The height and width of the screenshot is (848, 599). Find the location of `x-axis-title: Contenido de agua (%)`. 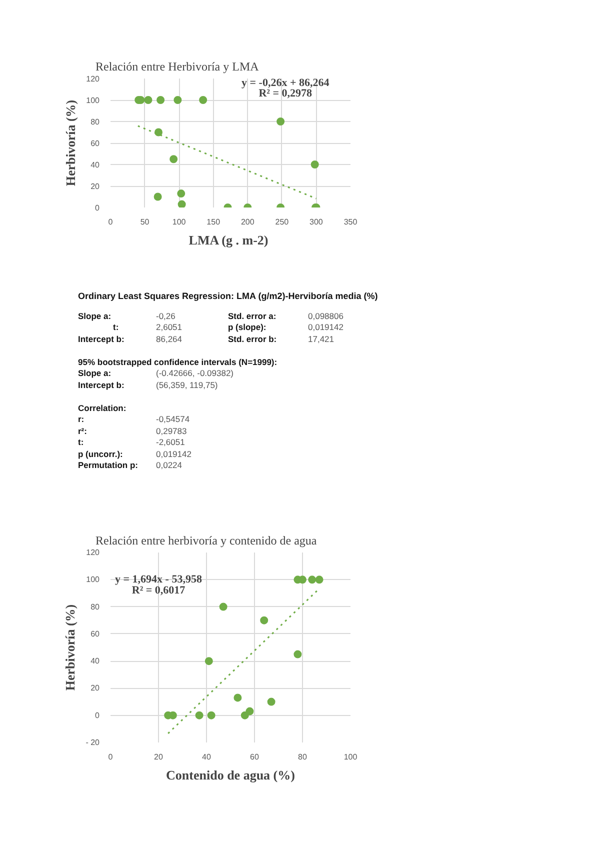

x-axis-title: Contenido de agua (%) is located at coordinates (230, 775).